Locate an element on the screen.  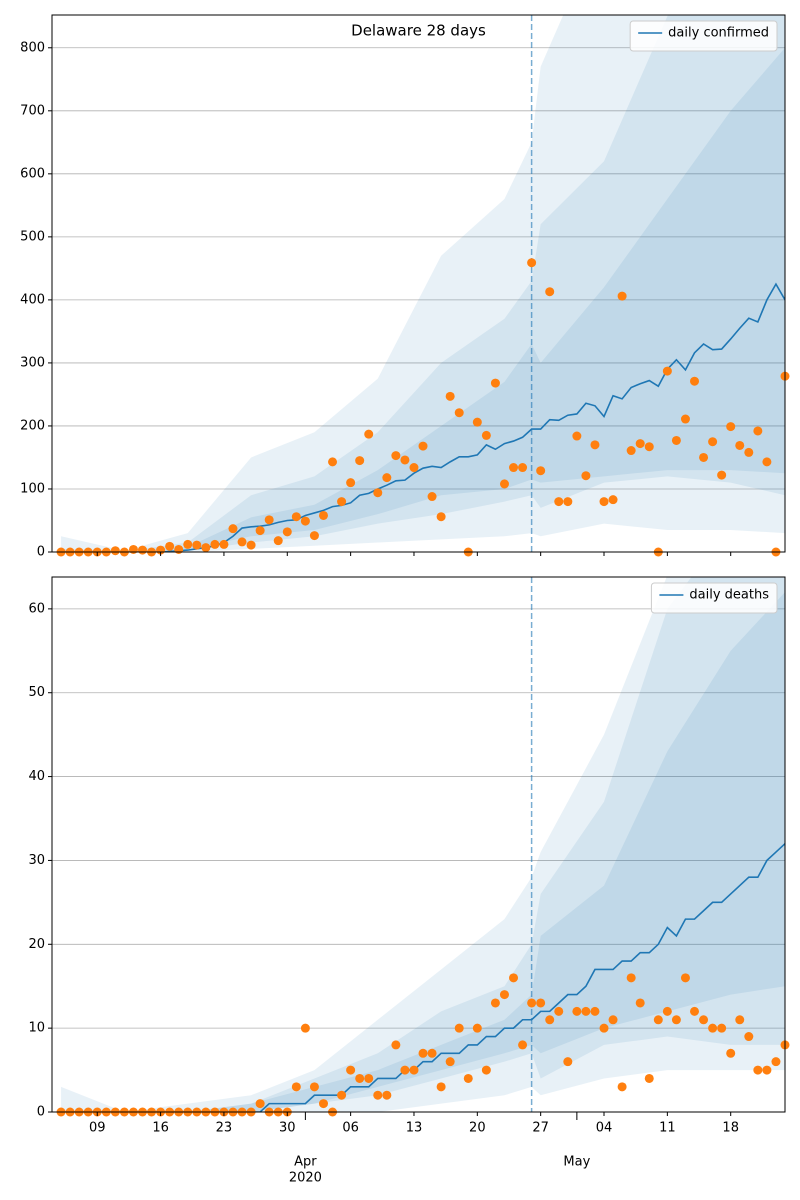
x-month-label: May is located at coordinates (576, 1162).